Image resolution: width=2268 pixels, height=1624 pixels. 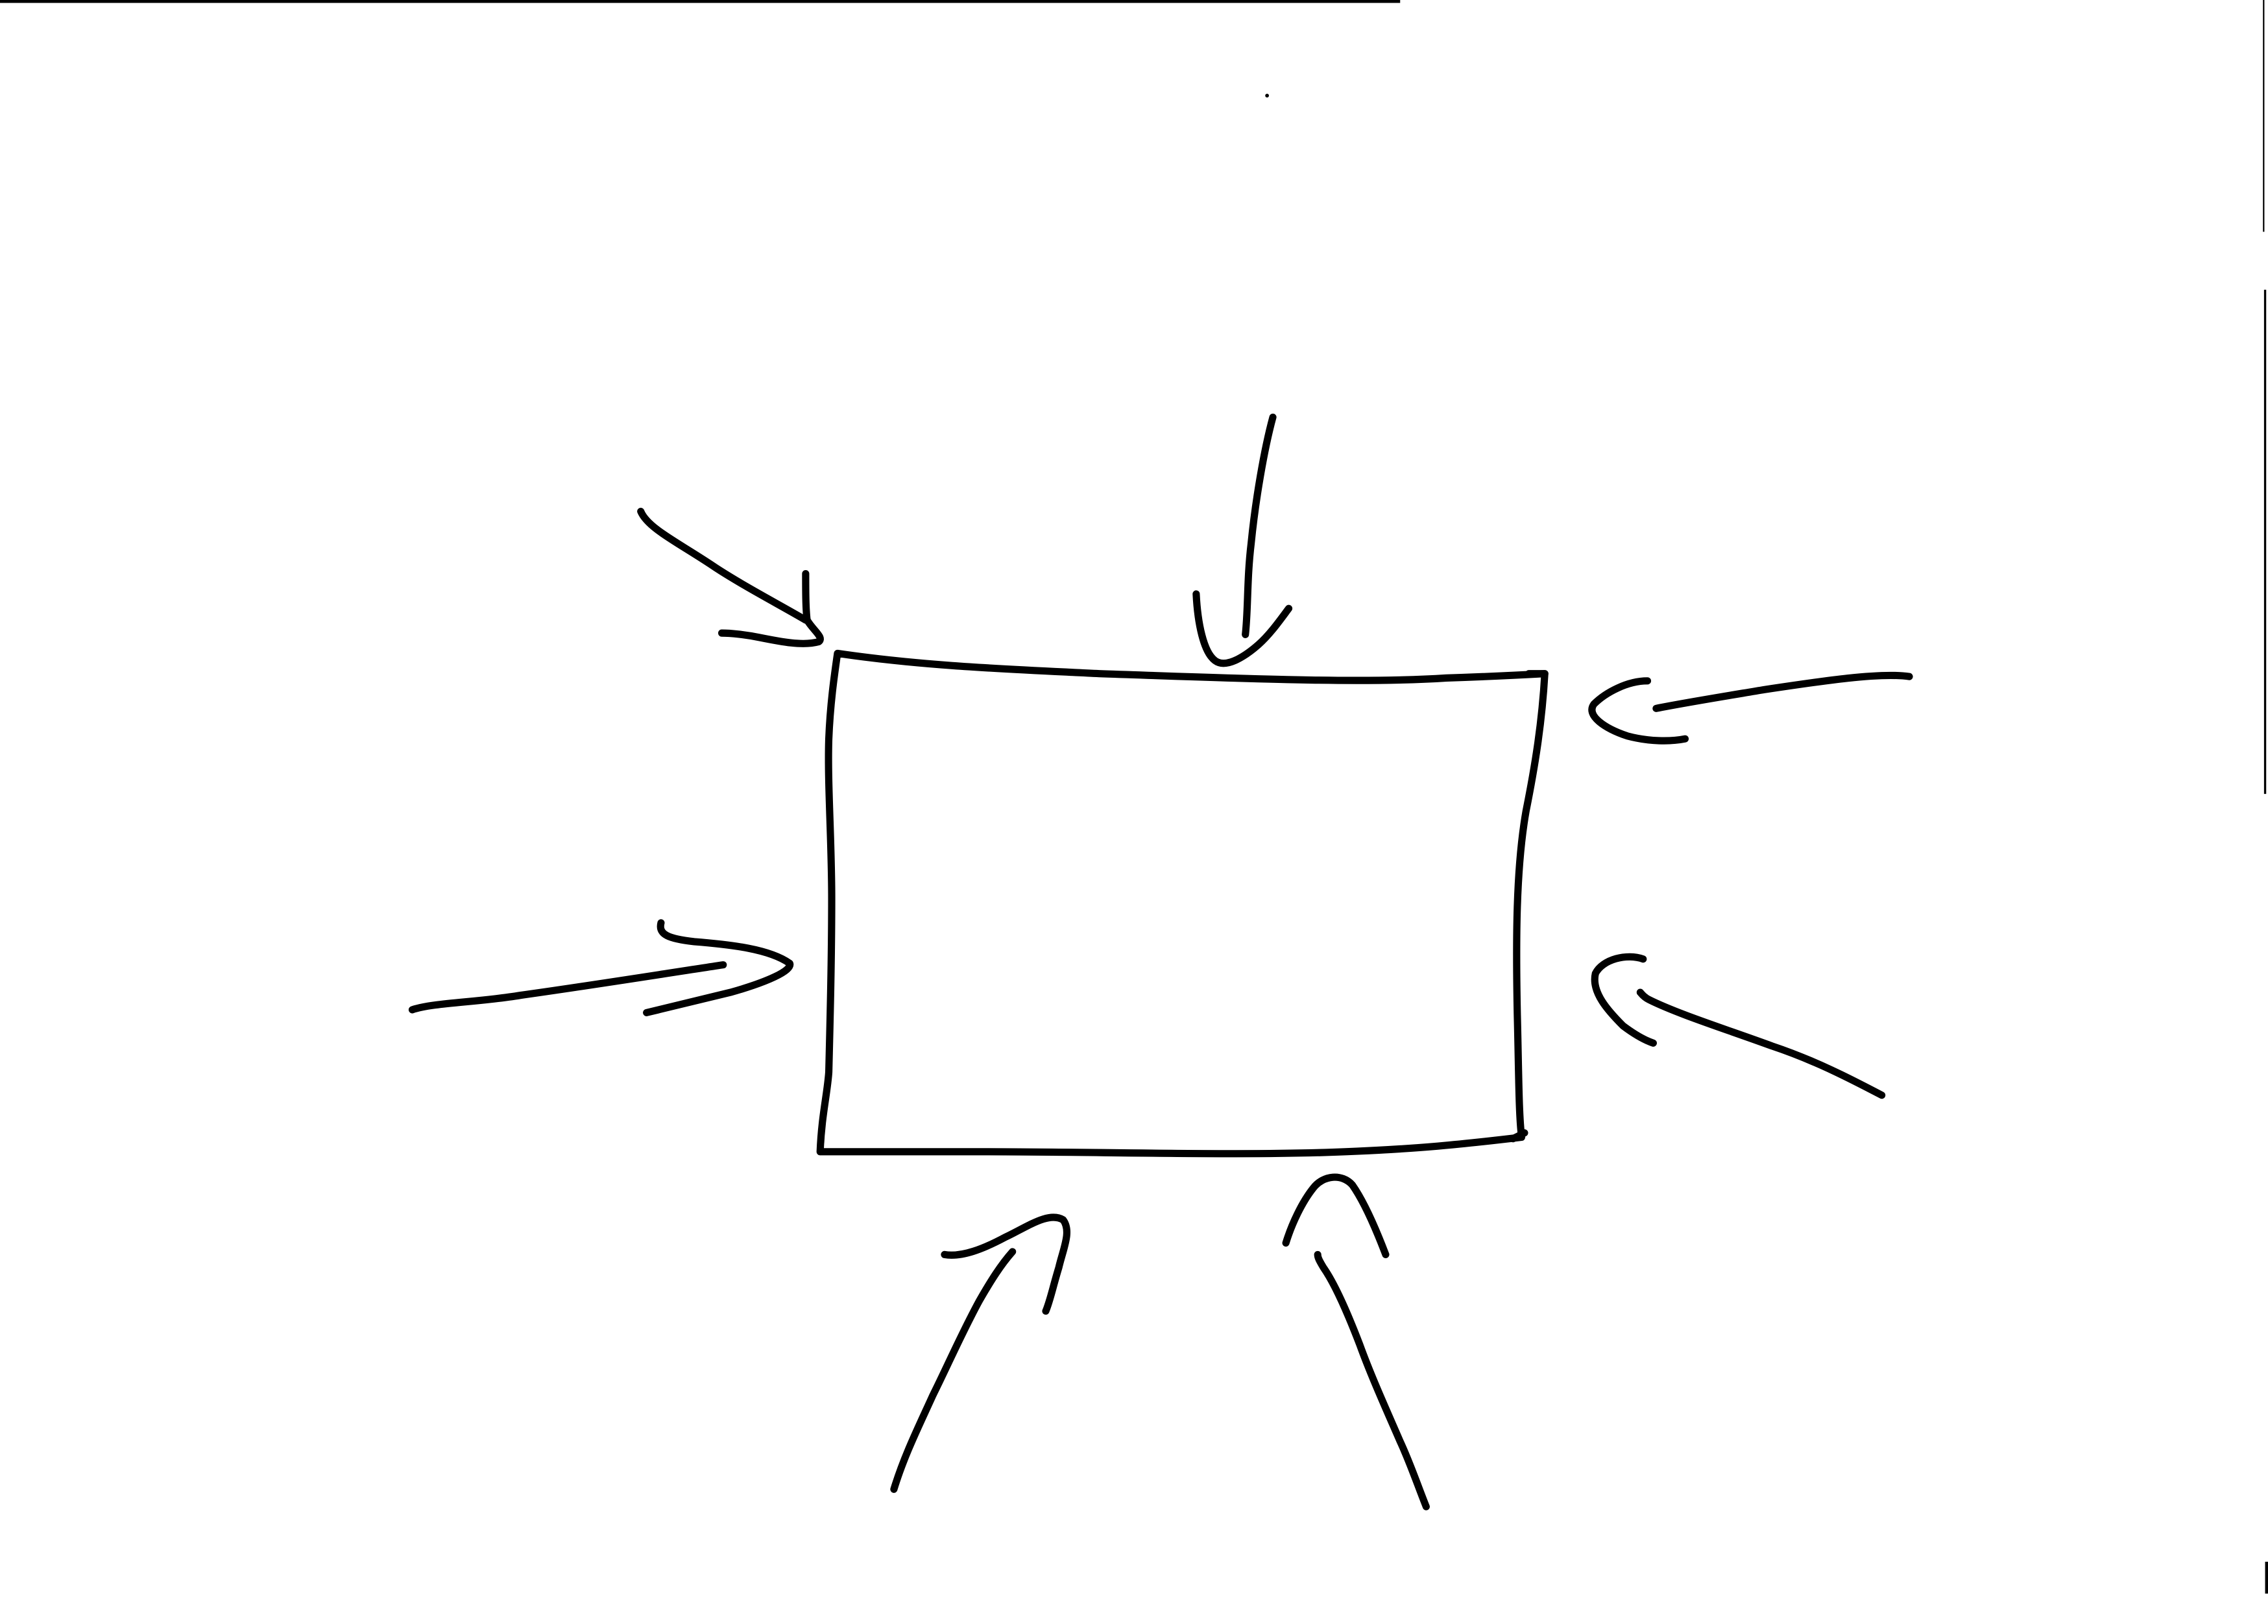 What do you see at coordinates (1182, 903) in the screenshot?
I see `central-rectangle` at bounding box center [1182, 903].